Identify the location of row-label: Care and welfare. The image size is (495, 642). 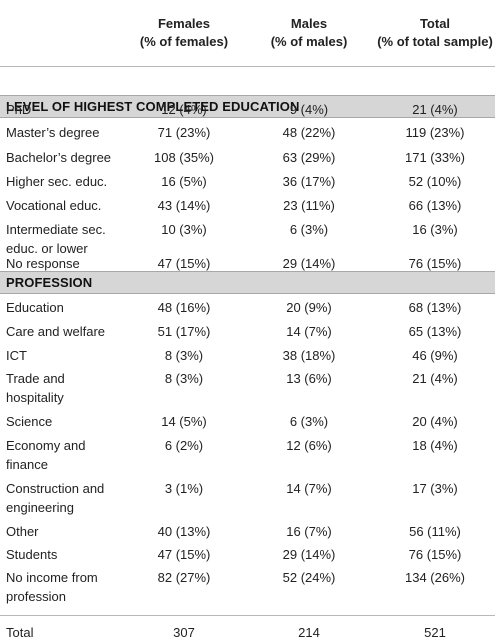
(55, 331).